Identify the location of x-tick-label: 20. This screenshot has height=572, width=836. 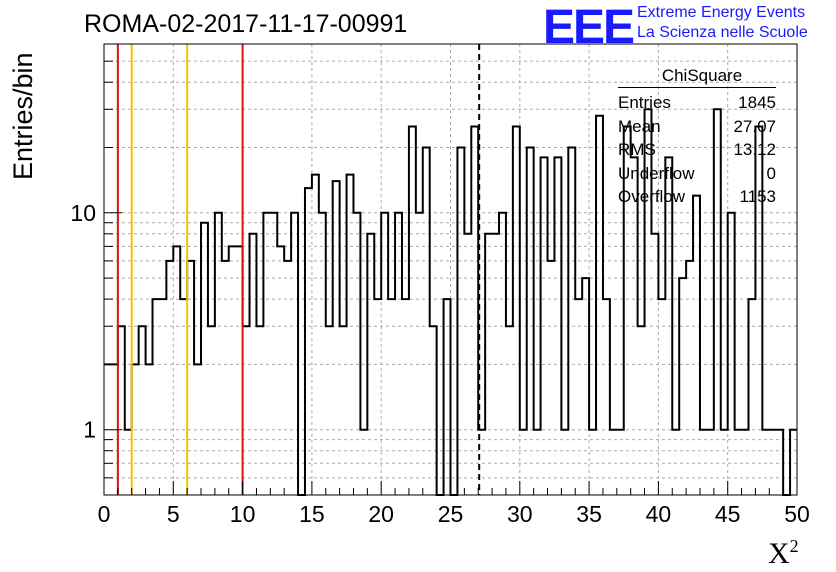
(381, 514).